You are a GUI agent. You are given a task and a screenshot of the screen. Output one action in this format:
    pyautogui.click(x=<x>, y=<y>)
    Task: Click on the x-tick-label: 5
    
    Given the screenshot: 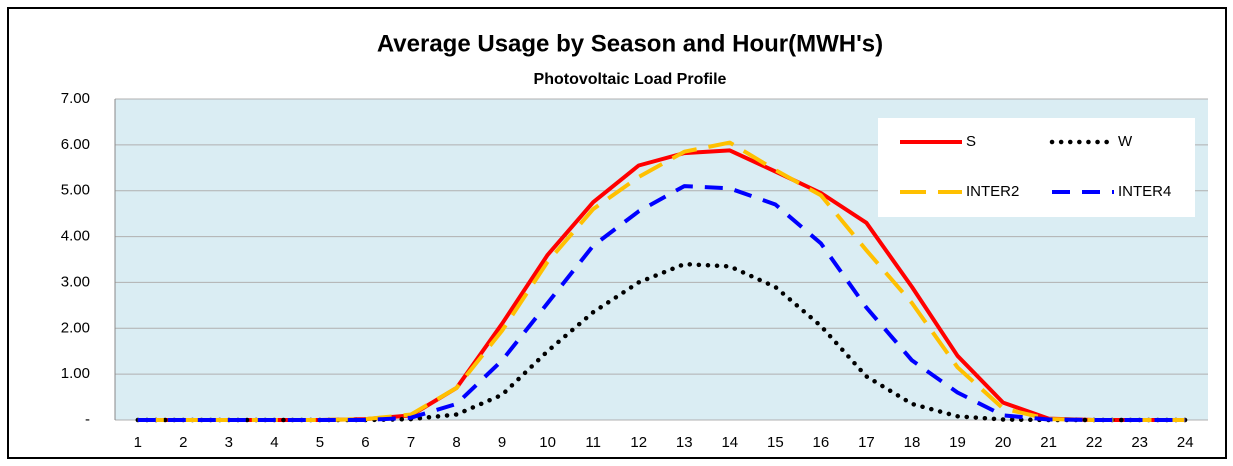 What is the action you would take?
    pyautogui.click(x=320, y=442)
    